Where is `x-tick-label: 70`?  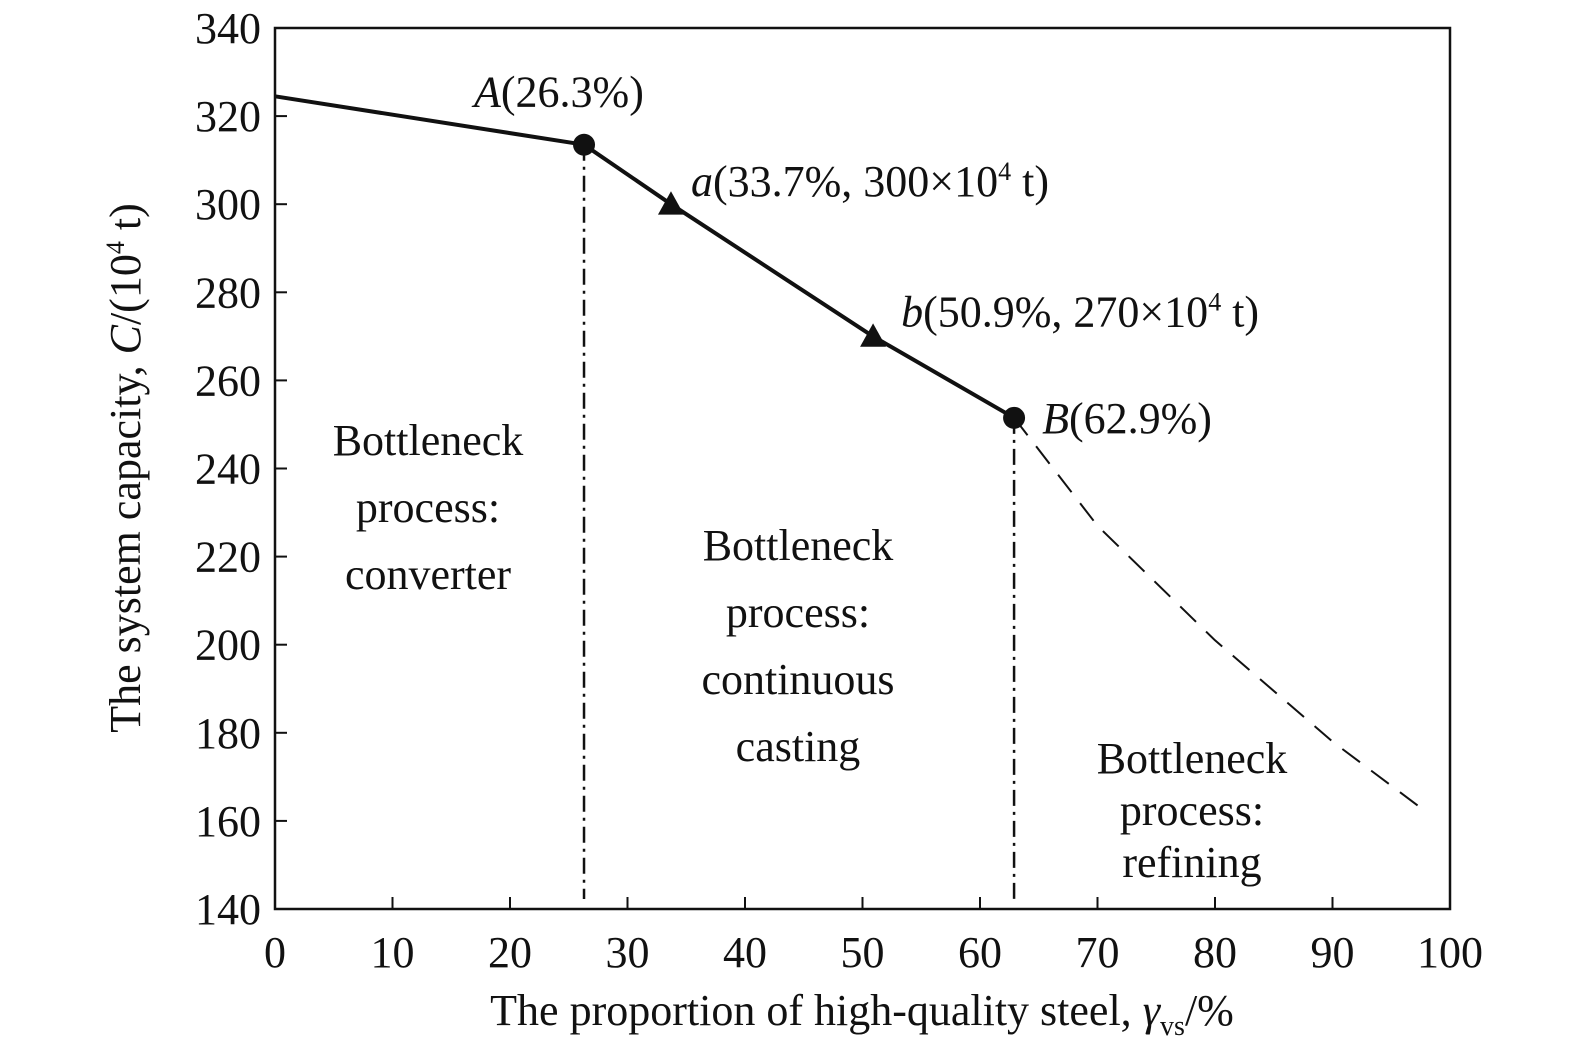 x-tick-label: 70 is located at coordinates (1098, 952).